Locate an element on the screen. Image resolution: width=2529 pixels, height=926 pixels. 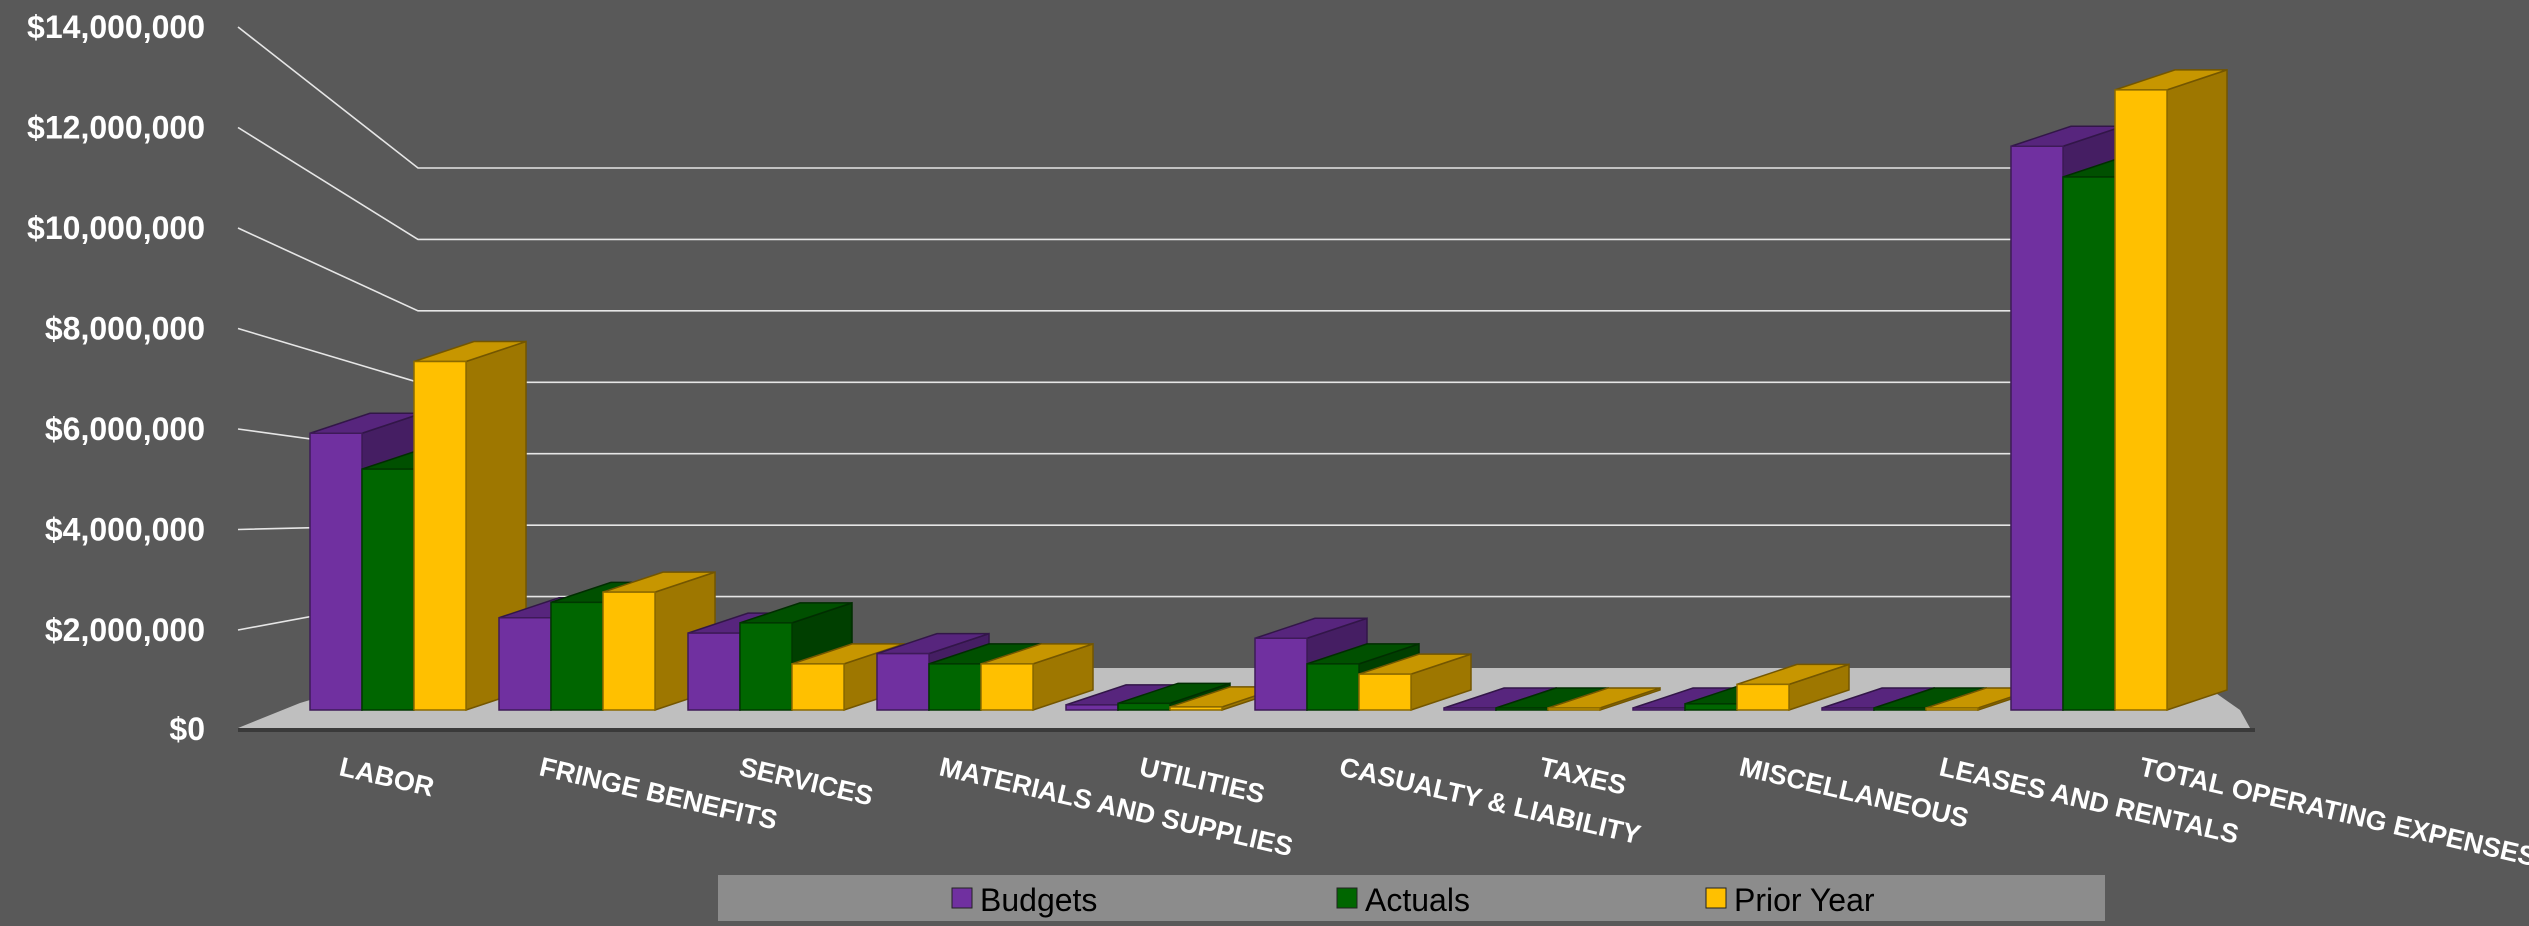
x-tick-label: TAXES is located at coordinates (1583, 776).